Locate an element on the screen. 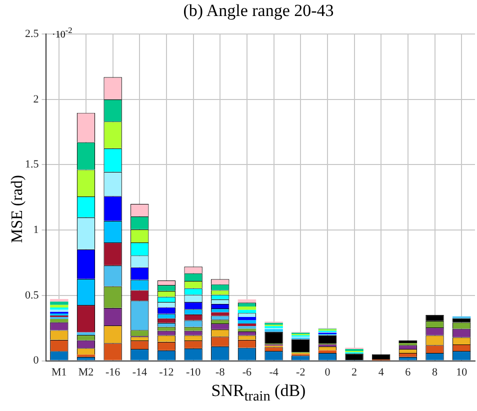 This screenshot has width=477, height=411. x-tick-label: 10 is located at coordinates (462, 372).